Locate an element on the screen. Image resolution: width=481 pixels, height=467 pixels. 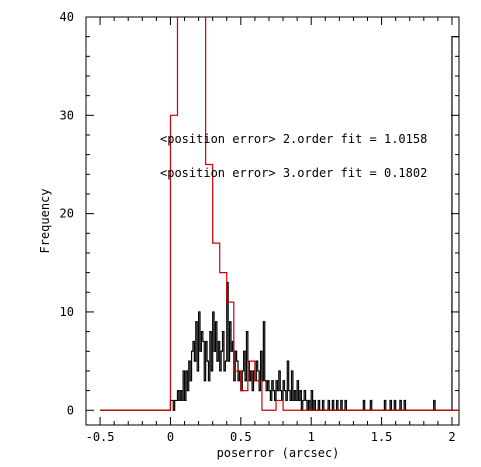
x-axis-label: poserror (arcsec) is located at coordinates (278, 453).